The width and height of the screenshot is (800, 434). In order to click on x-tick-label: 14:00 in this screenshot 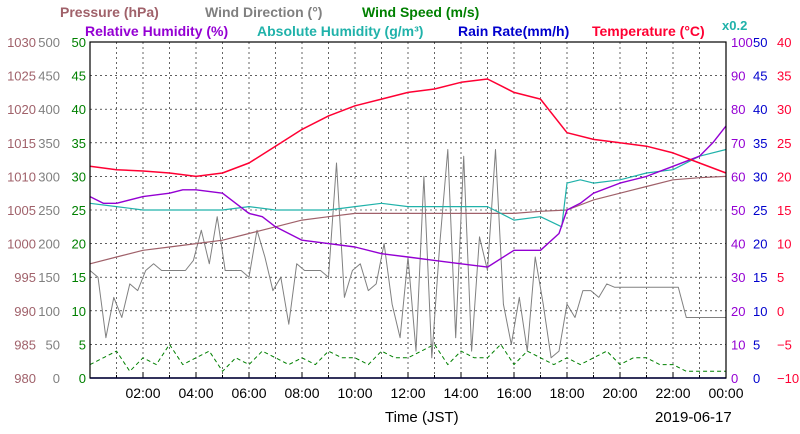, I will do `click(460, 393)`.